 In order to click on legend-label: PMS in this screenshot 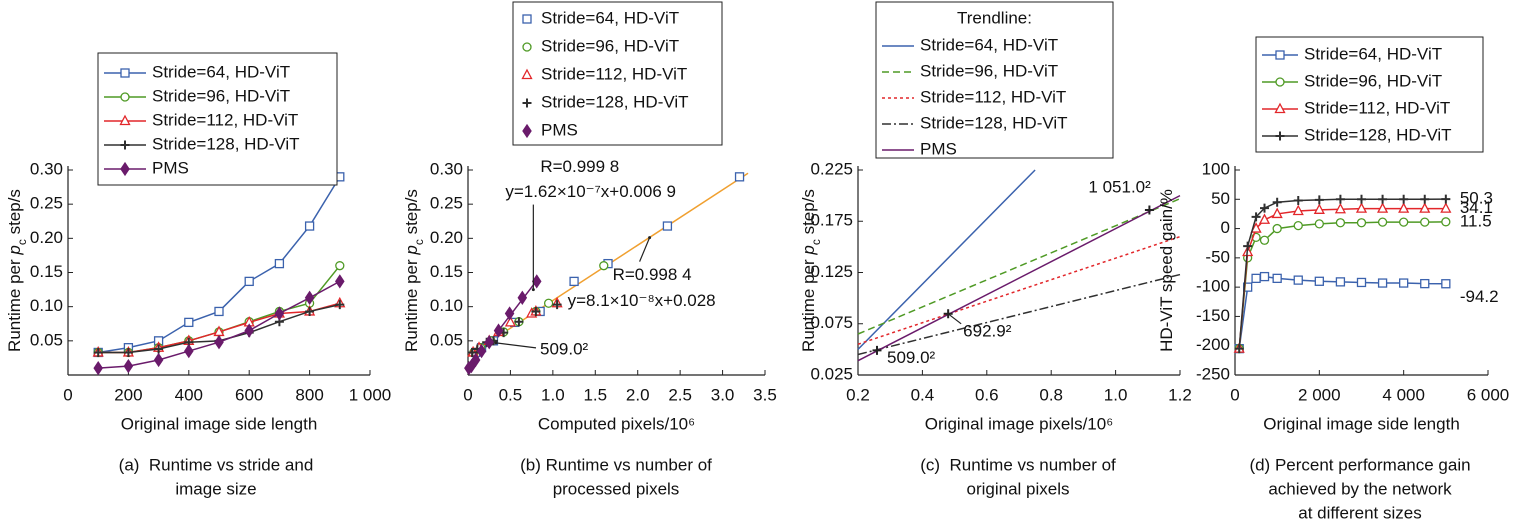, I will do `click(938, 148)`.